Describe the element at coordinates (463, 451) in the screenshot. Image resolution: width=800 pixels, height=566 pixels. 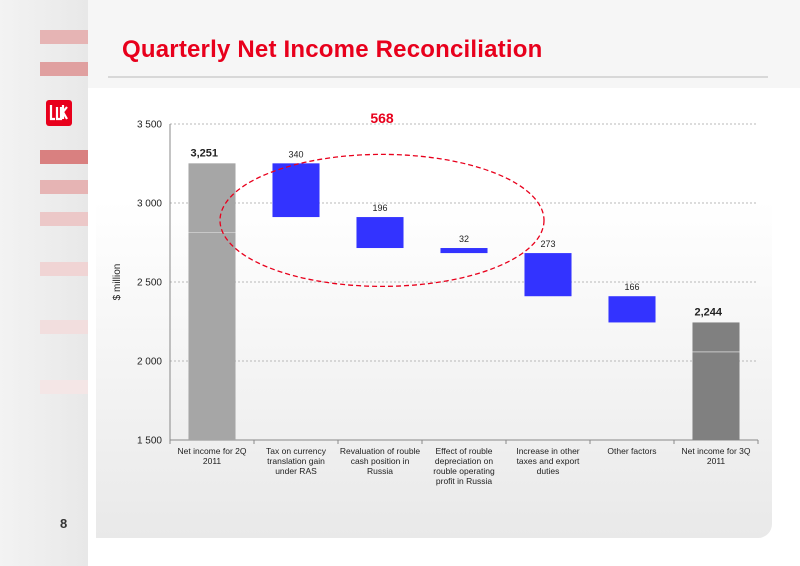
I see `x-tick-label: Effect of rouble` at that location.